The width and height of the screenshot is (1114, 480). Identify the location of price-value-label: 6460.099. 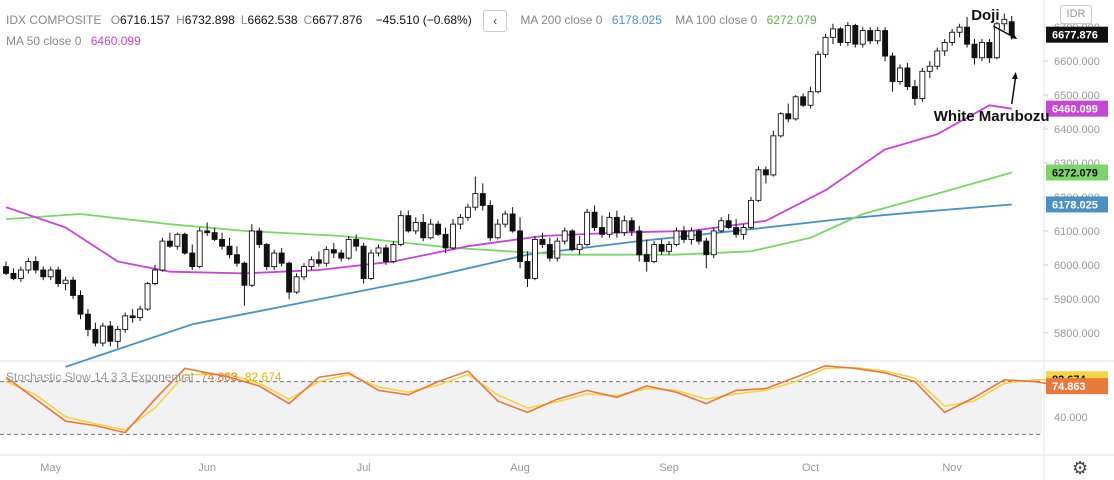
(1075, 110).